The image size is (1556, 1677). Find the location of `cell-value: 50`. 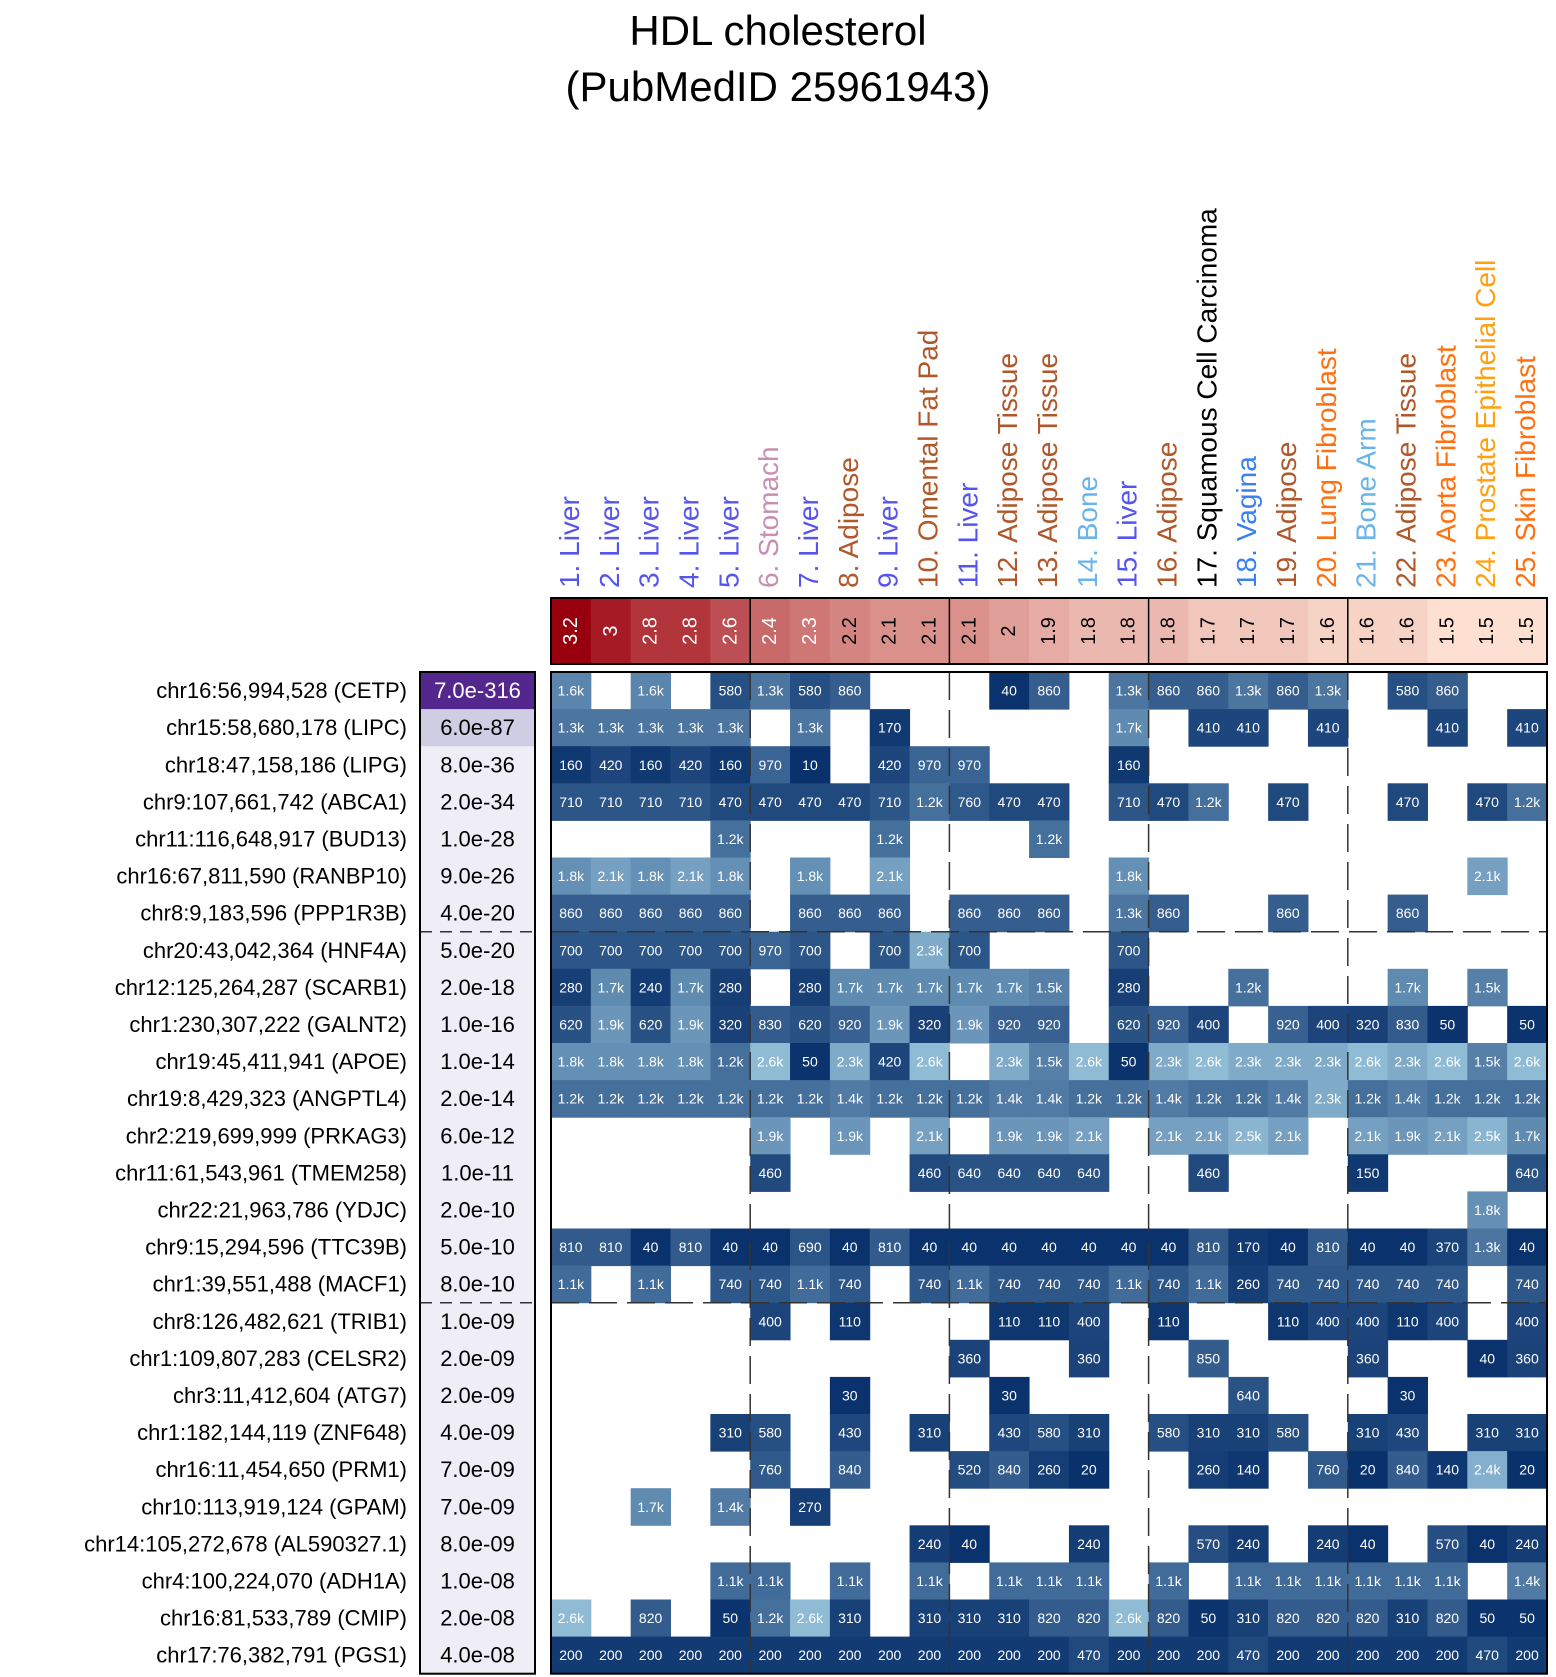

cell-value: 50 is located at coordinates (1527, 1618).